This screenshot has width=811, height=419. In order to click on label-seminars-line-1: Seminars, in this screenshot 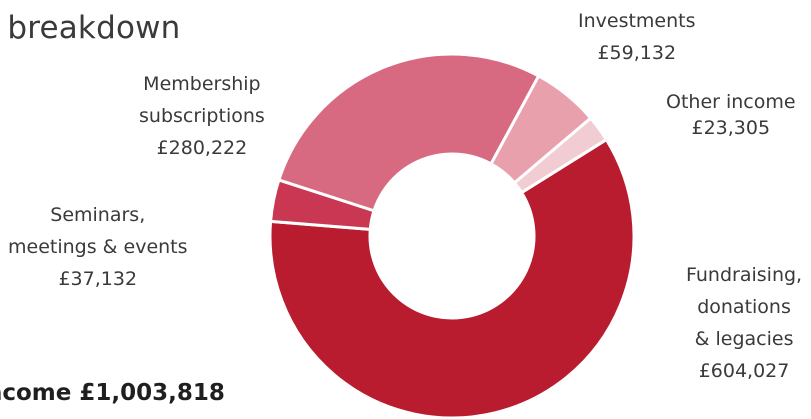, I will do `click(98, 215)`.